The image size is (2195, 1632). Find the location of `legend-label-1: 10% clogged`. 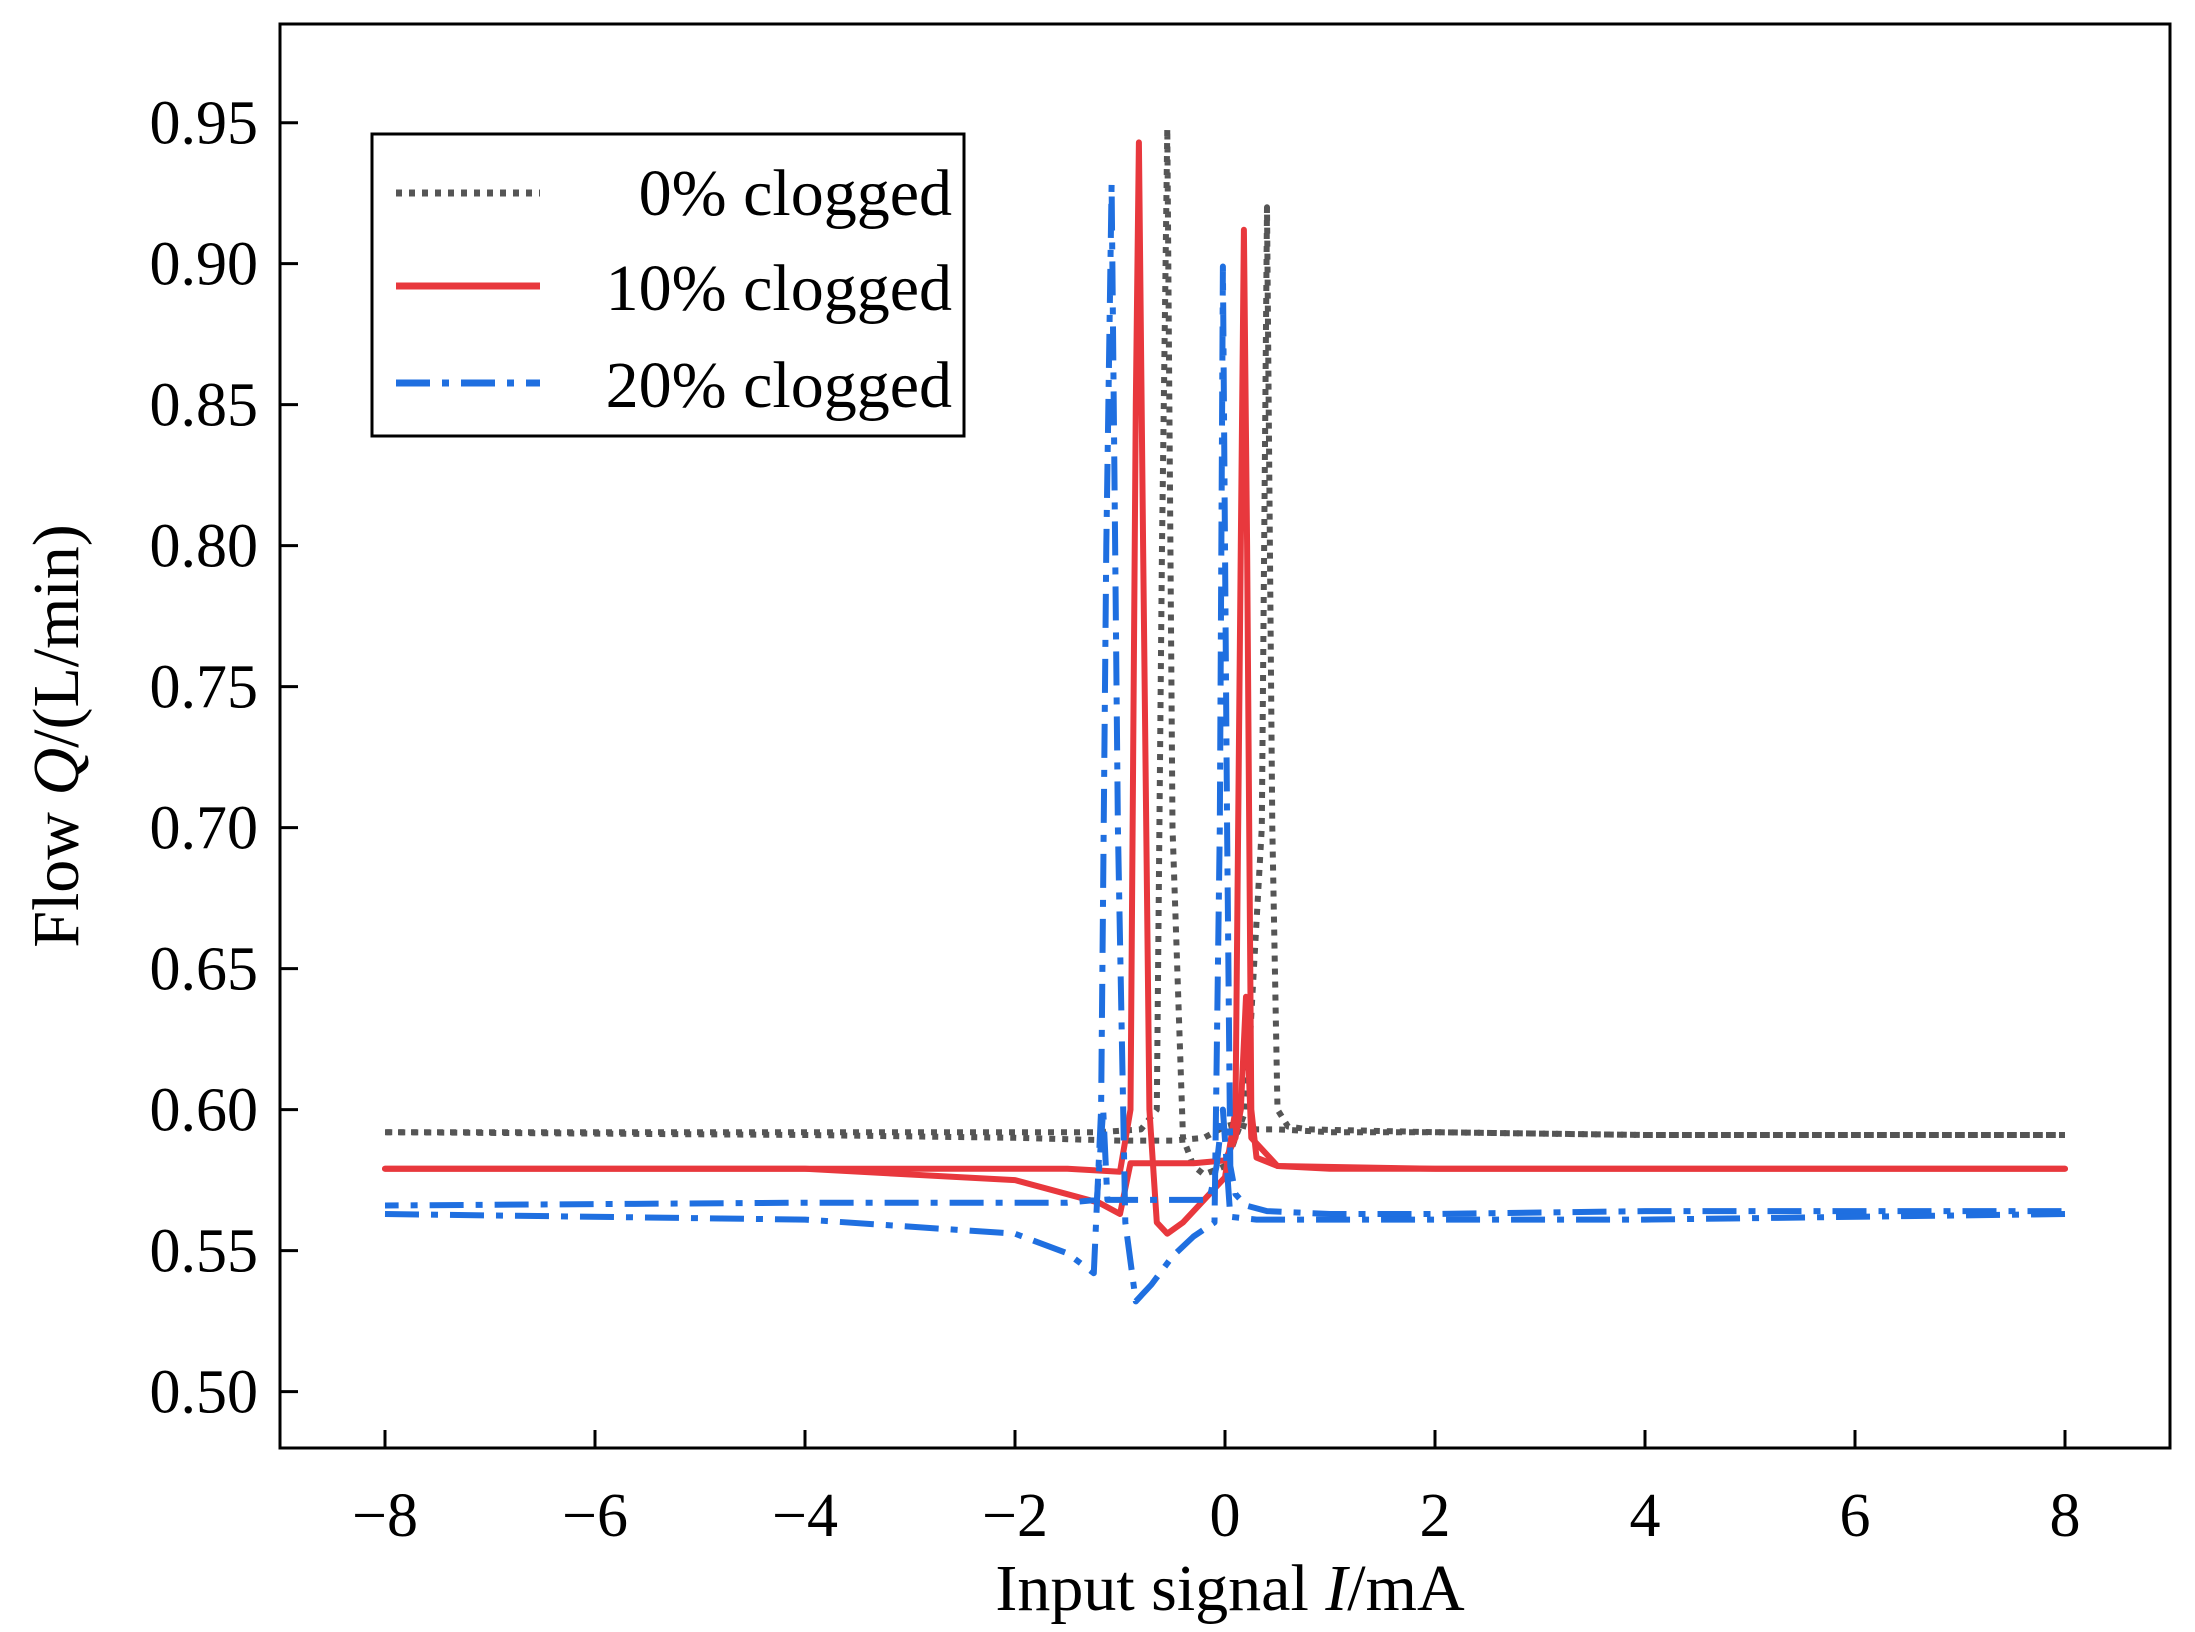

legend-label-1: 10% clogged is located at coordinates (779, 288).